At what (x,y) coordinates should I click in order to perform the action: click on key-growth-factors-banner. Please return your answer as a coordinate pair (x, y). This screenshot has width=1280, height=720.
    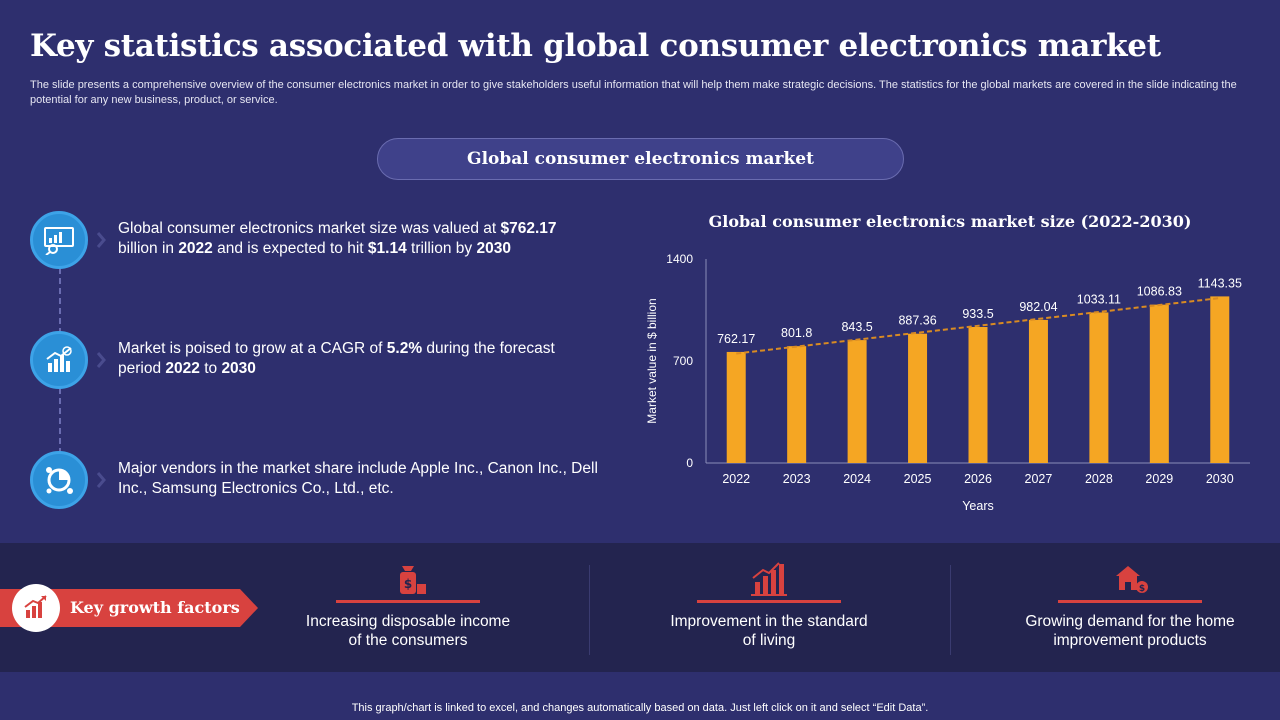
    Looking at the image, I should click on (129, 608).